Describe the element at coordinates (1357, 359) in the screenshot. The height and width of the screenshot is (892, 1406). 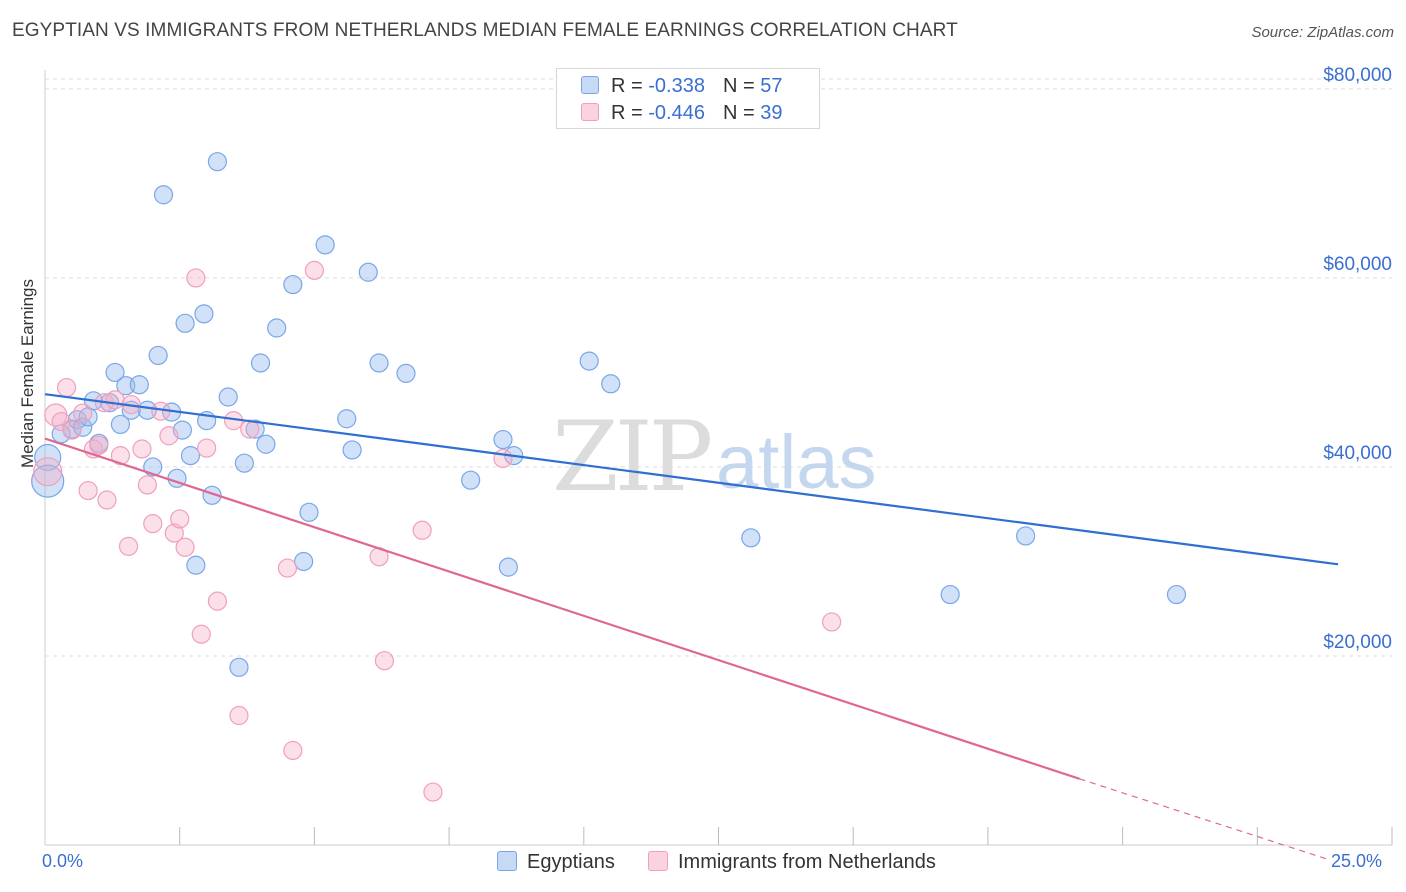
I see `y-tick-labels: $20,000 $40,000 $60,000 $80,000` at that location.